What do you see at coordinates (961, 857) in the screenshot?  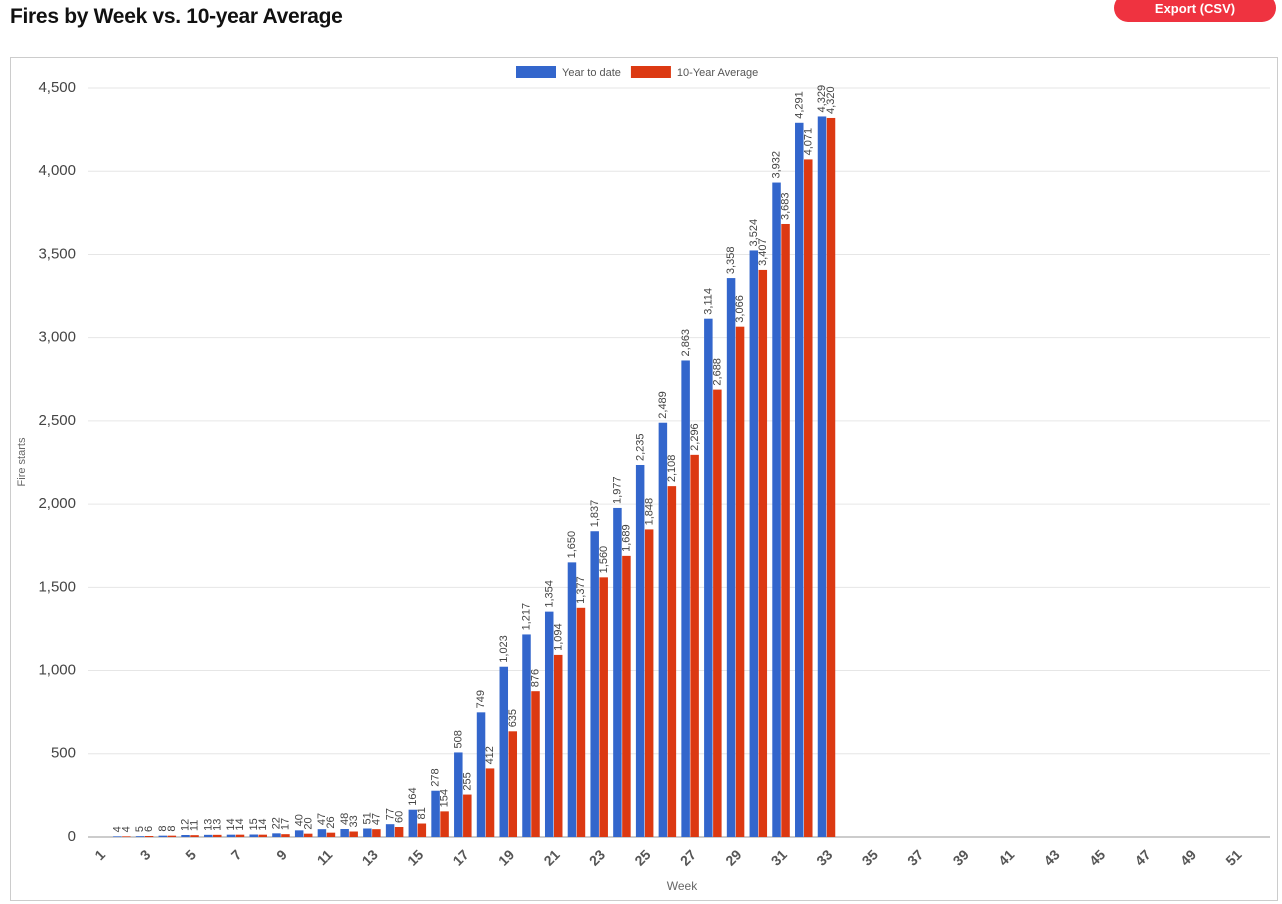 I see `x-tick-label: 39` at bounding box center [961, 857].